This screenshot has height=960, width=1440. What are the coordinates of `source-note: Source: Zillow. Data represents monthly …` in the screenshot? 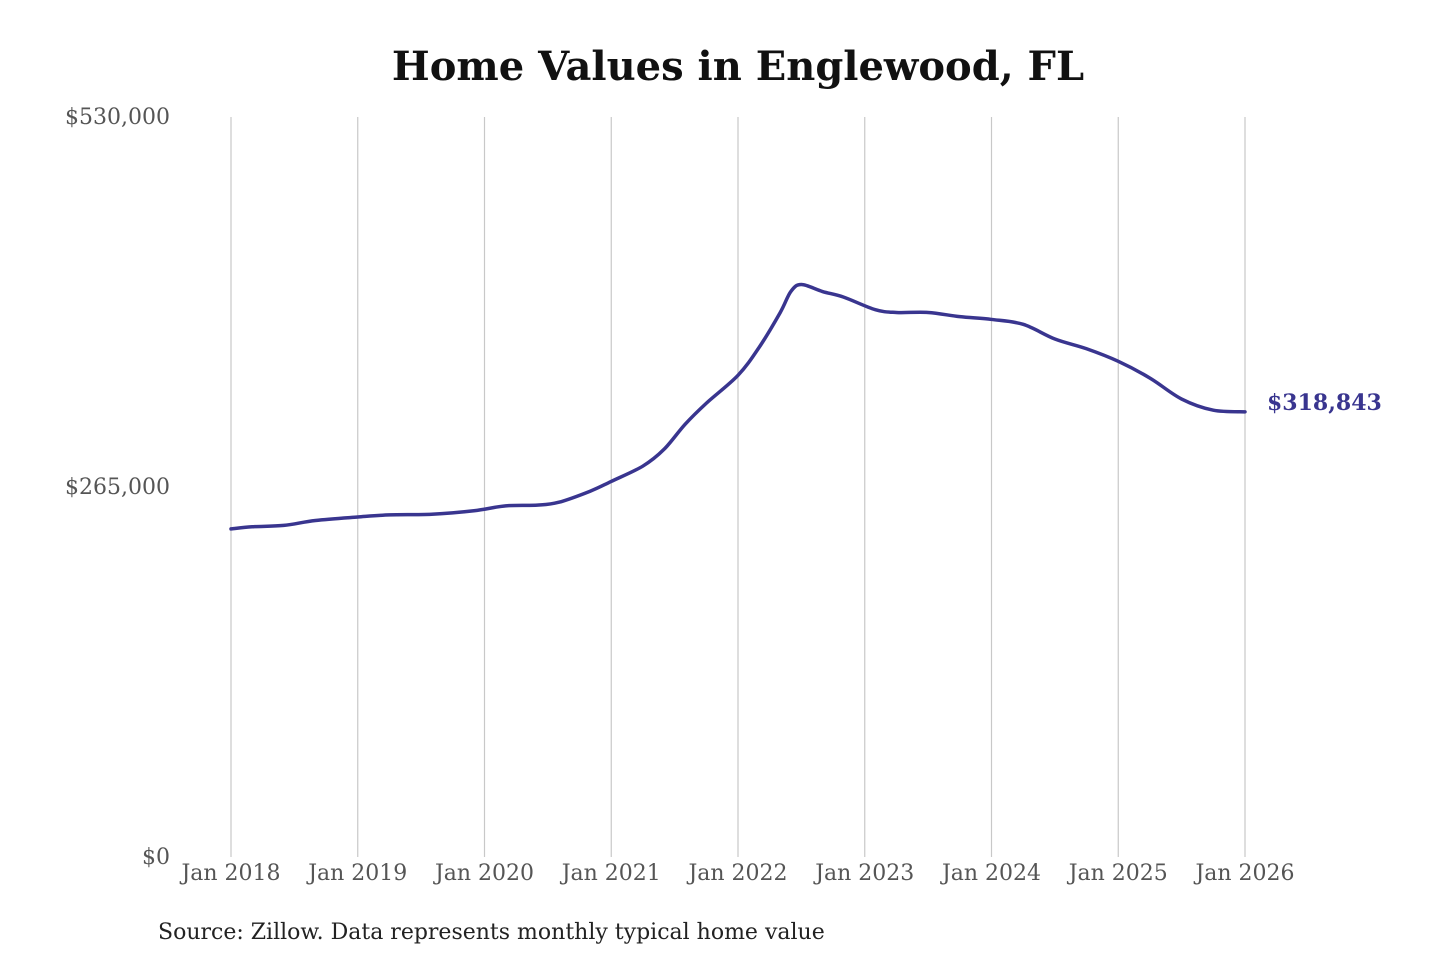 It's located at (491, 932).